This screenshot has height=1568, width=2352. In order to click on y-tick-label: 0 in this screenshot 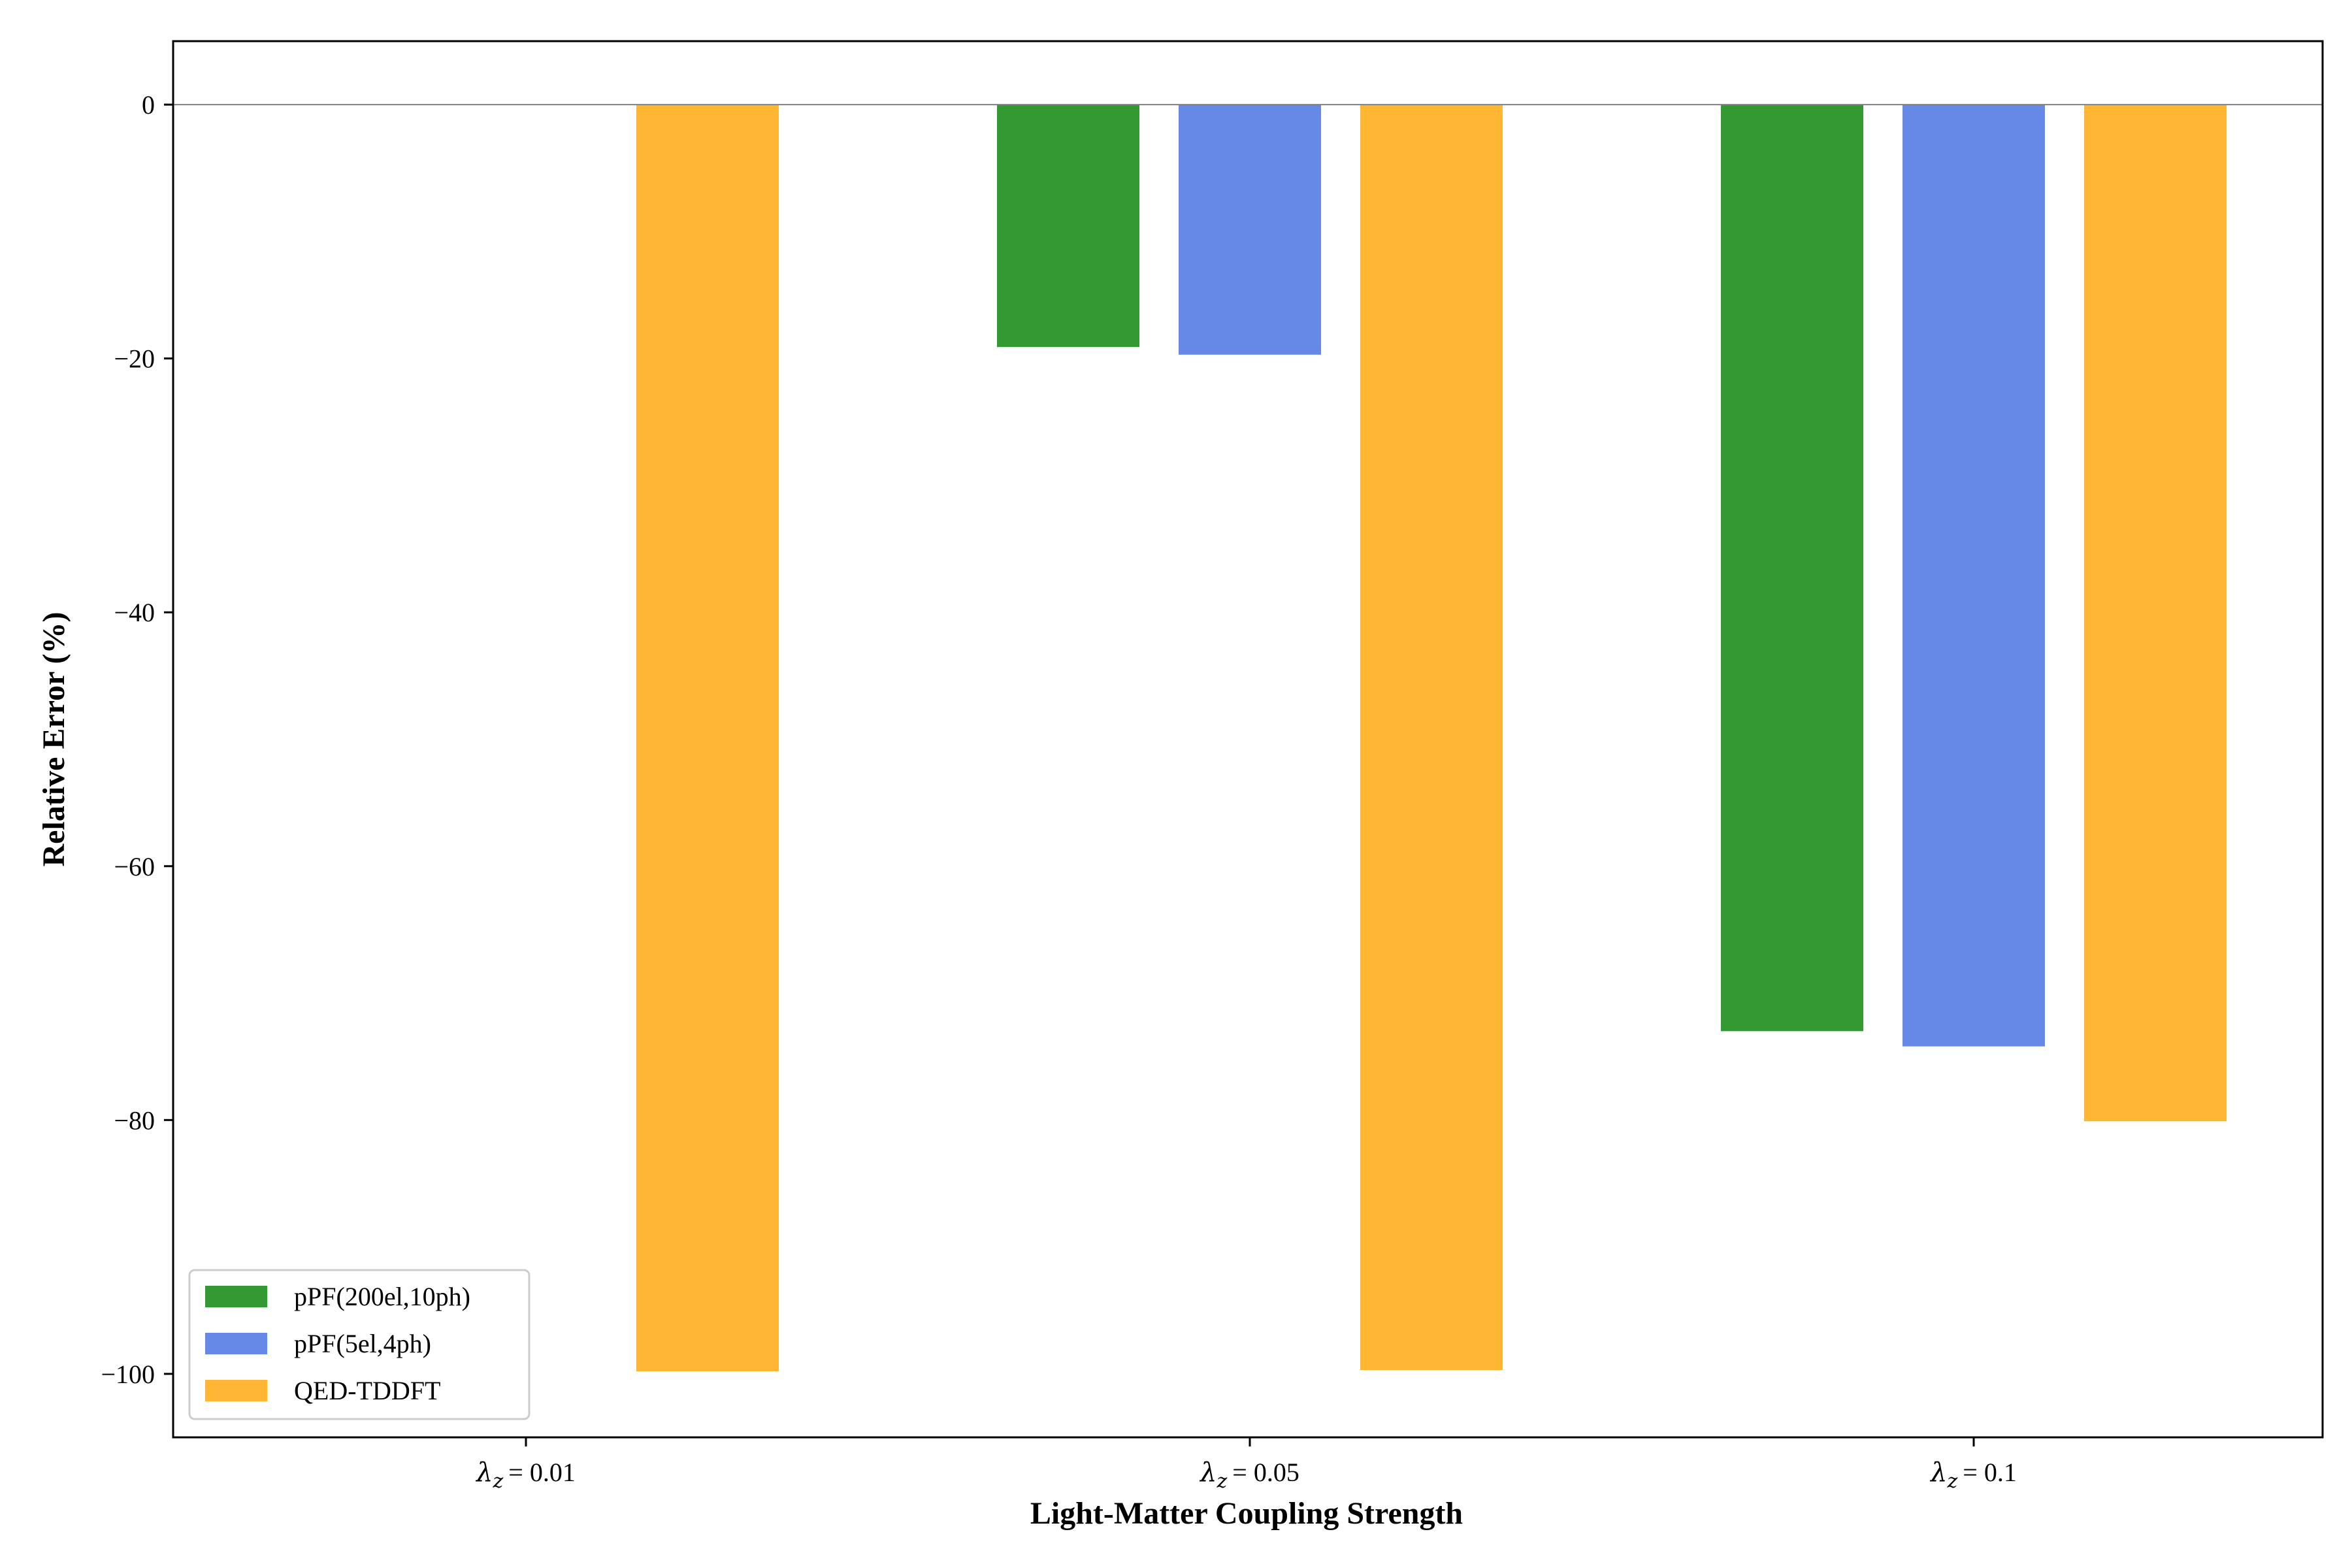, I will do `click(148, 105)`.